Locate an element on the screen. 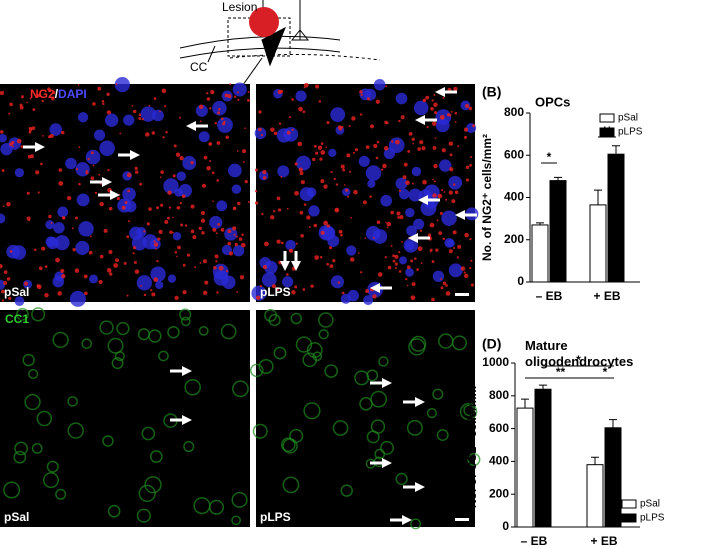  legend-label: pLPS is located at coordinates (630, 132).